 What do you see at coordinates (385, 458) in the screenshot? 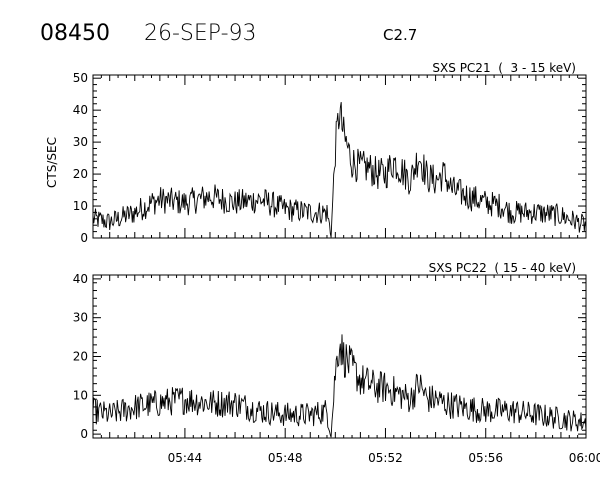
I see `x-tick-label: 05:52` at bounding box center [385, 458].